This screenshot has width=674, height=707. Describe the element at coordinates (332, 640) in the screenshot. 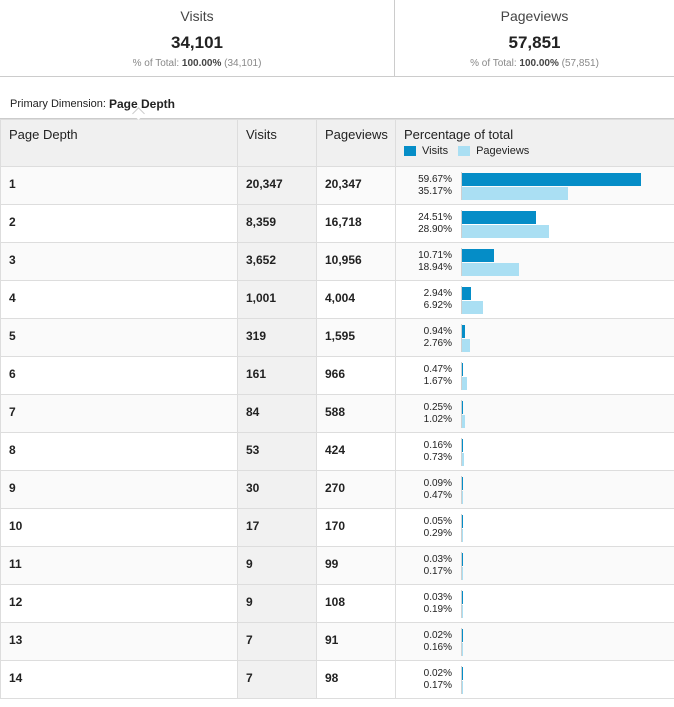

I see `pageviews-value: 91` at that location.